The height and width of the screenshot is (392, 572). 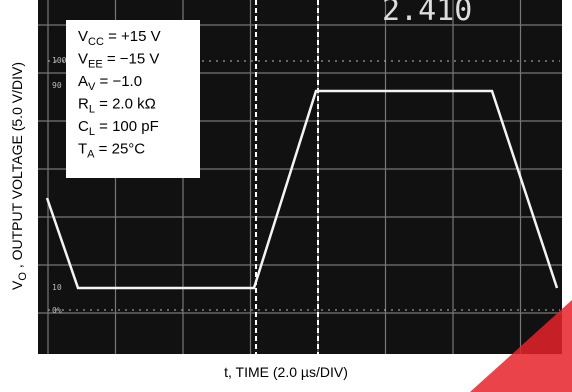 What do you see at coordinates (125, 104) in the screenshot?
I see `condition-rest: = 2.0 kΩ` at bounding box center [125, 104].